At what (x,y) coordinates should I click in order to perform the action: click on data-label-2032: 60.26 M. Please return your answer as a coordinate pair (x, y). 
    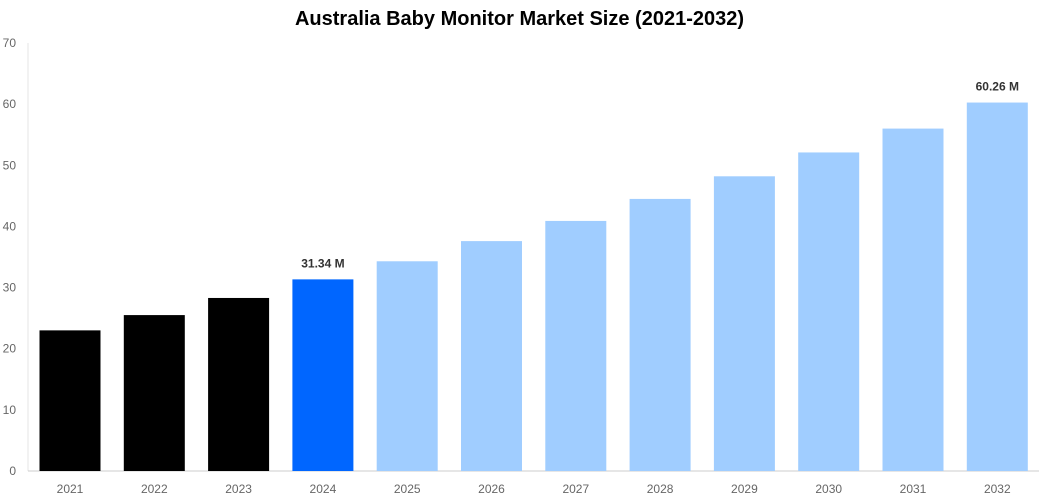
    Looking at the image, I should click on (997, 87).